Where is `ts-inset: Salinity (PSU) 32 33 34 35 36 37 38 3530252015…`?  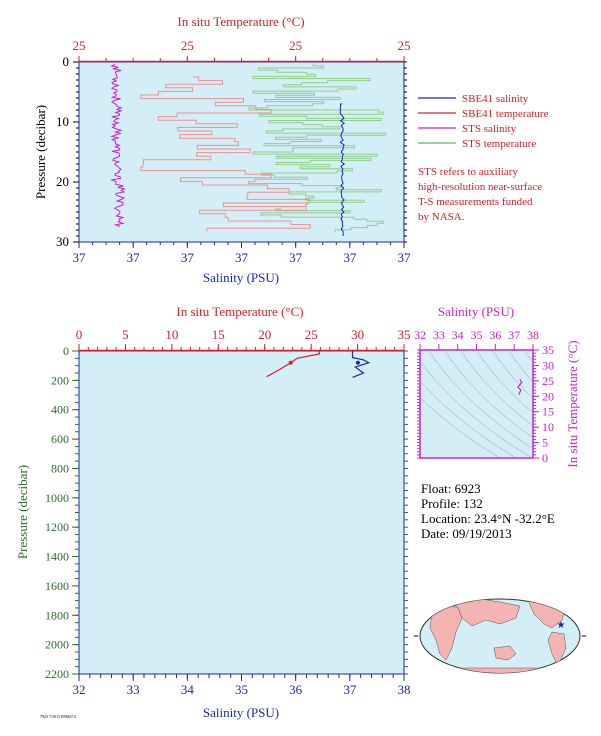 ts-inset: Salinity (PSU) 32 33 34 35 36 37 38 3530252015… is located at coordinates (507, 386).